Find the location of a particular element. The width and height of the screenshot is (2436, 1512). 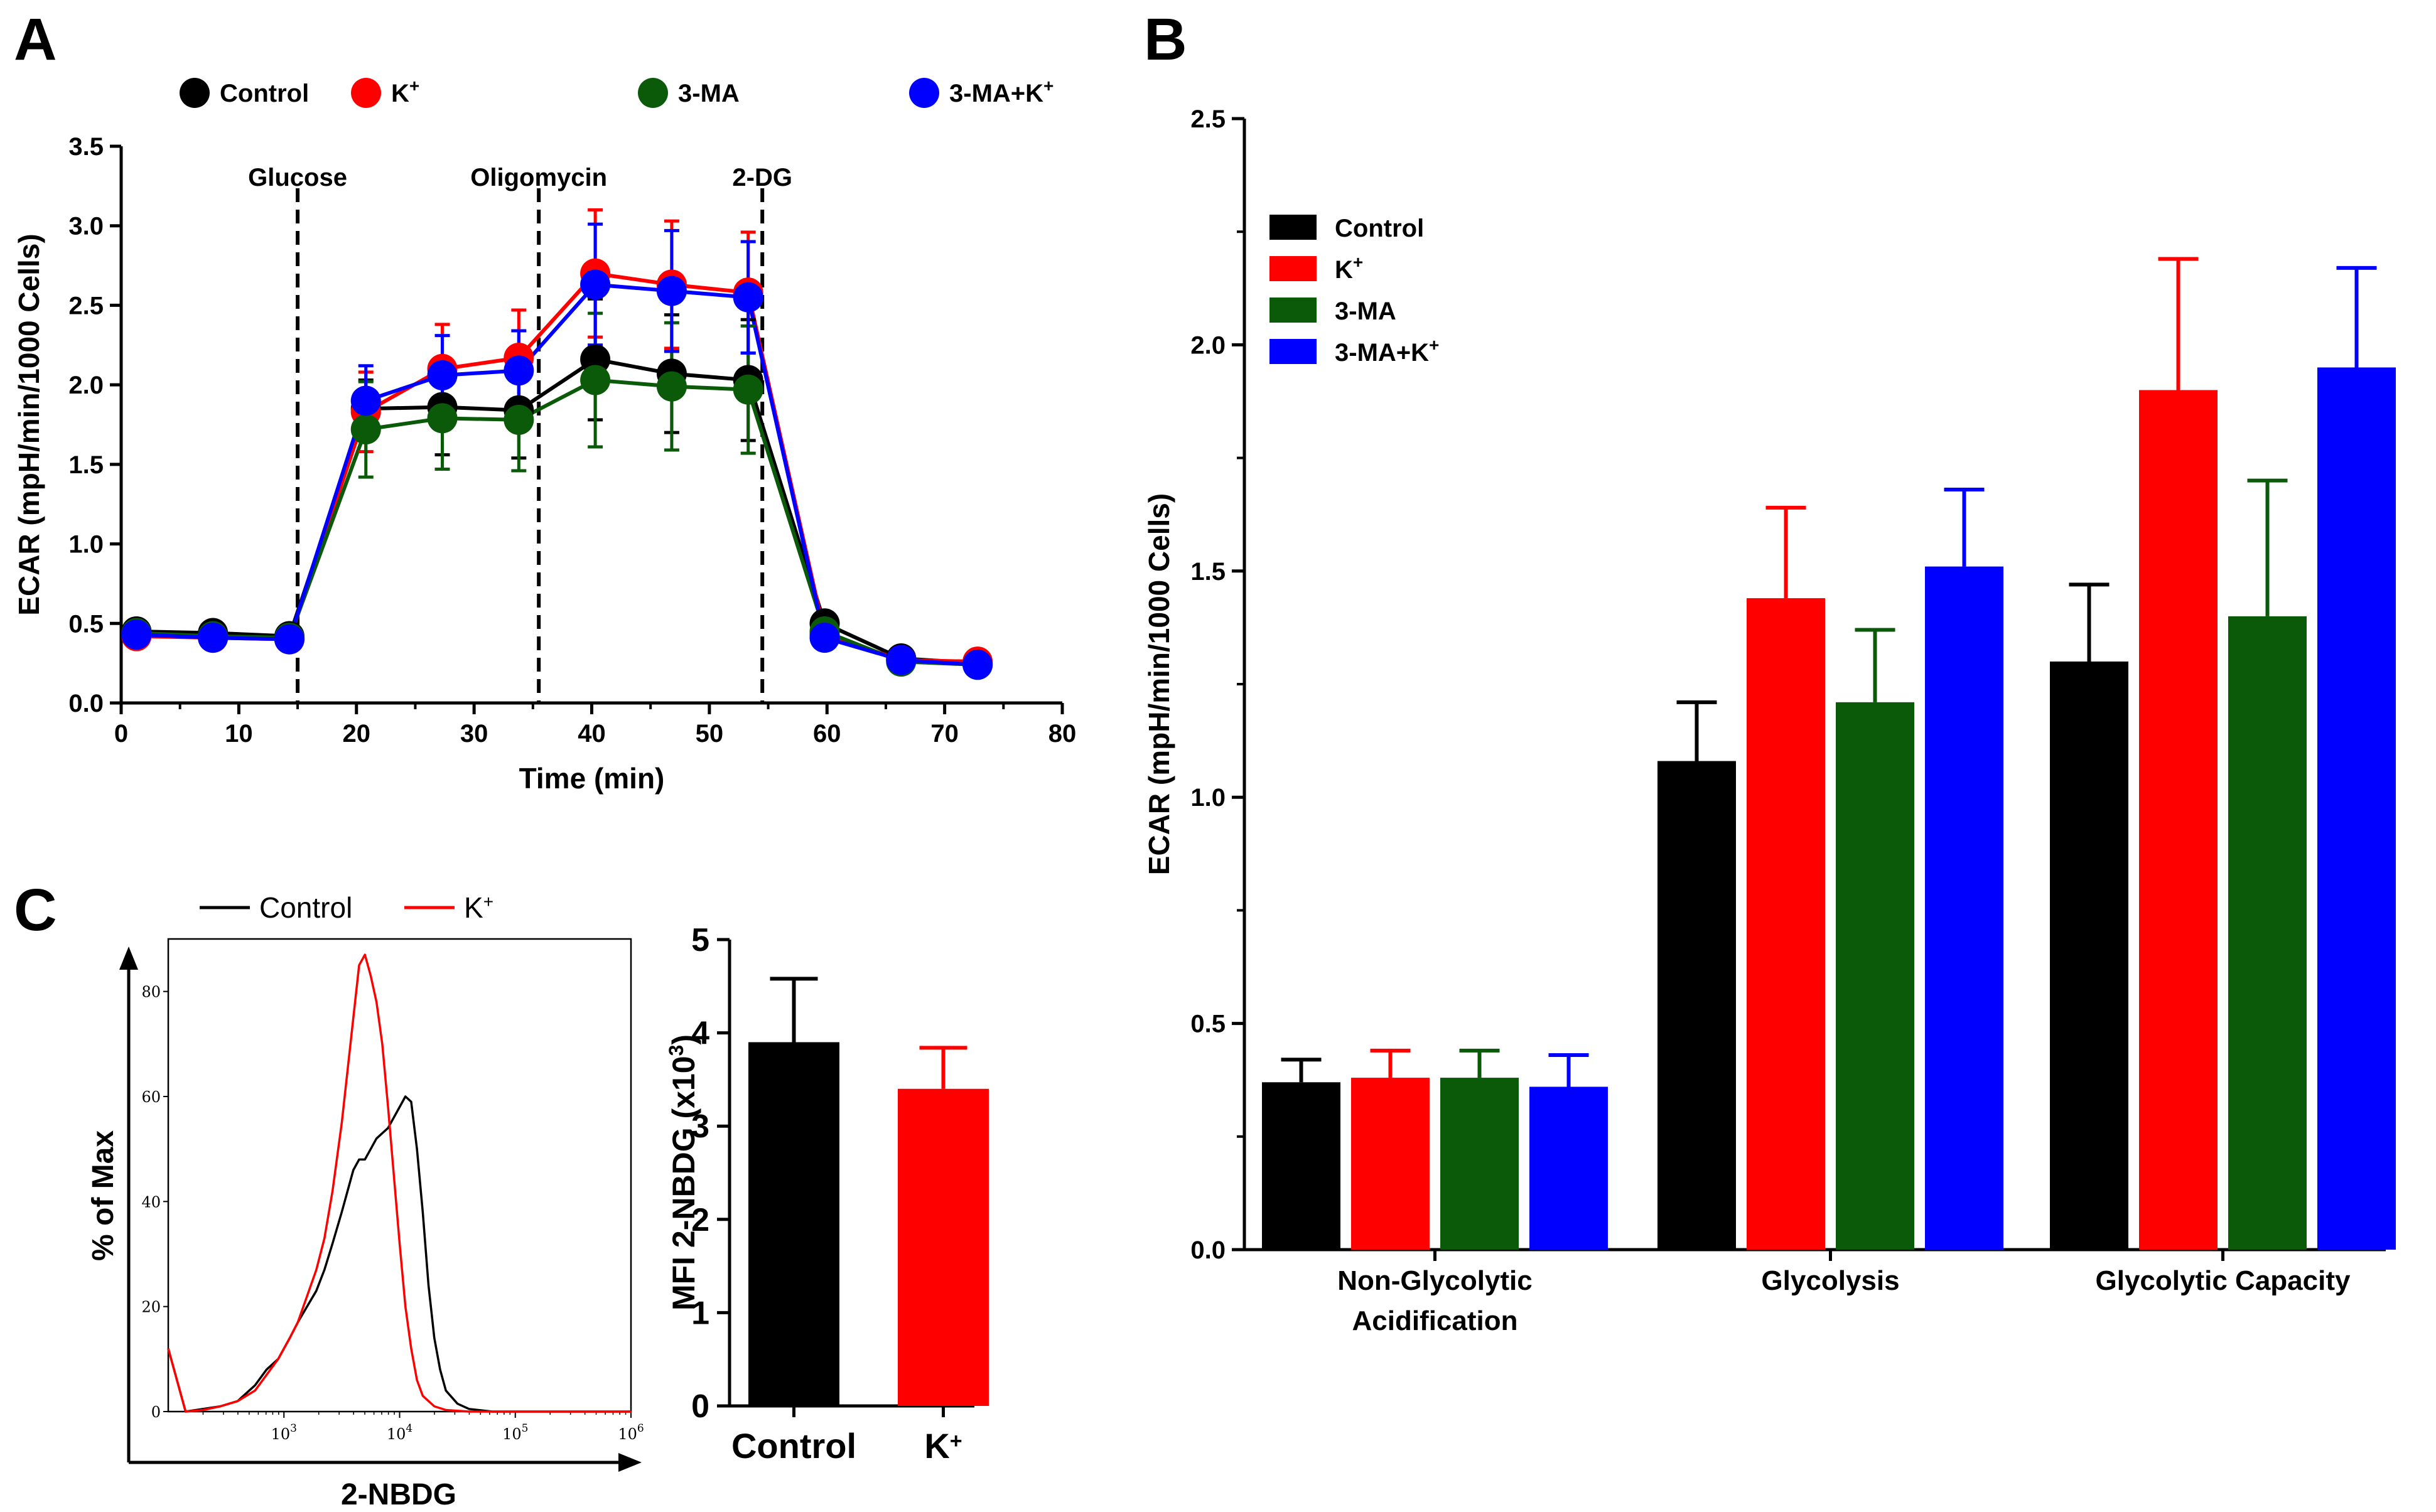

injection-label: Oligomycin is located at coordinates (538, 177).